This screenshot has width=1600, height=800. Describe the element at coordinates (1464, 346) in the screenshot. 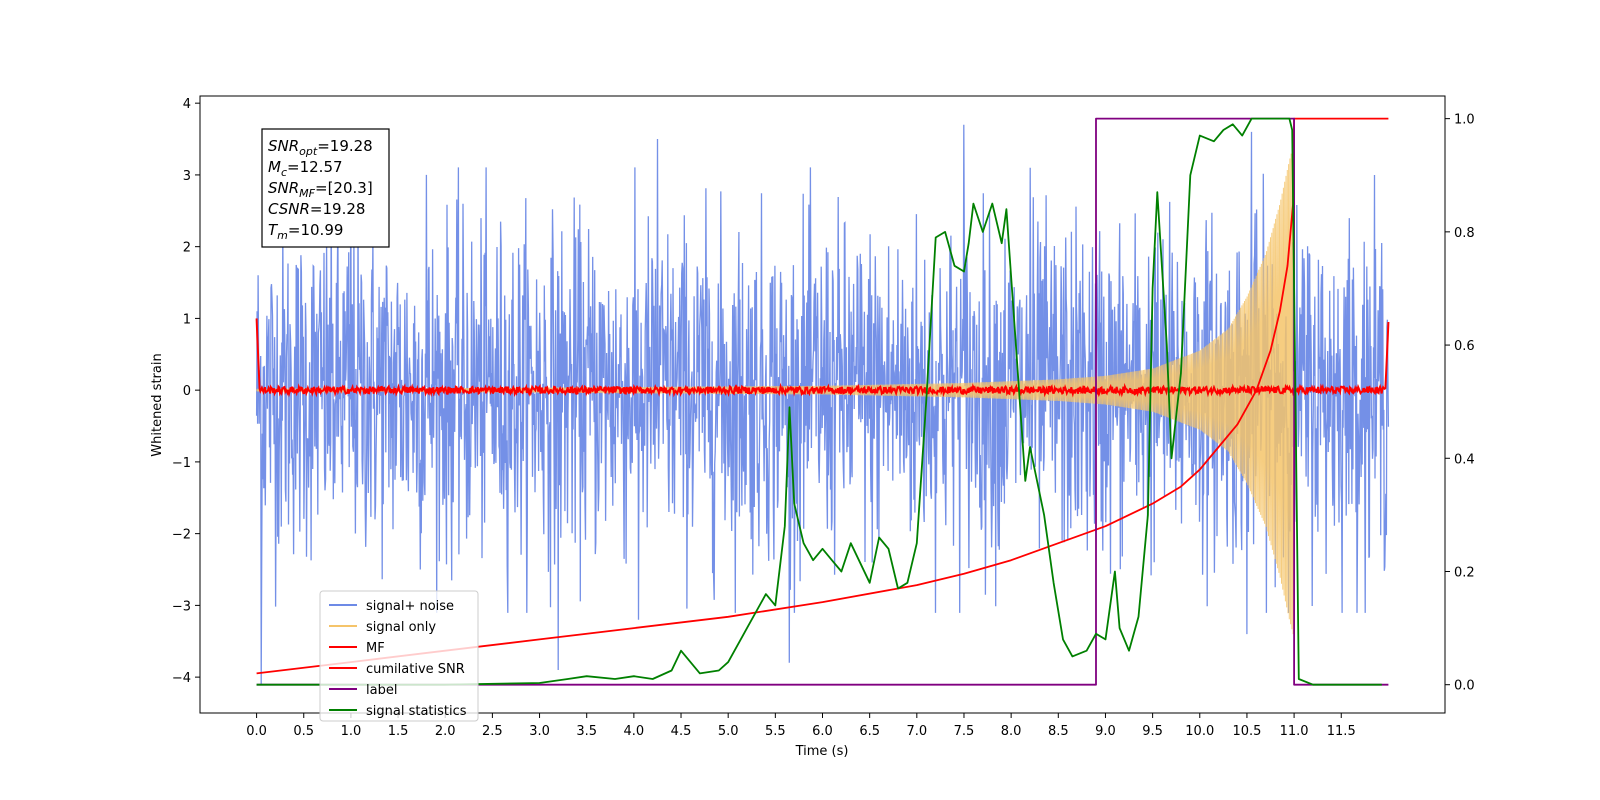

I see `y-right-tick-label: 0.6` at that location.